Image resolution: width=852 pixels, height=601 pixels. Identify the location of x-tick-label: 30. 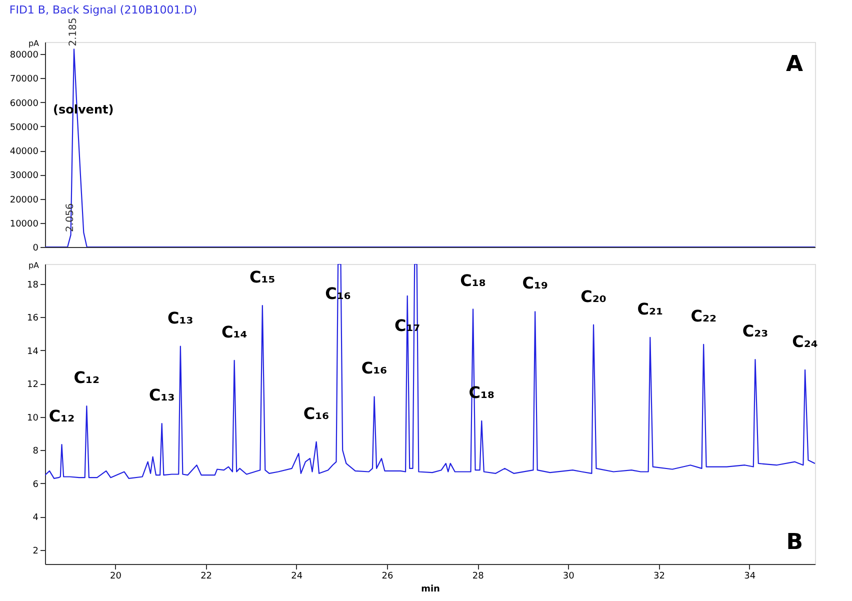
(568, 577).